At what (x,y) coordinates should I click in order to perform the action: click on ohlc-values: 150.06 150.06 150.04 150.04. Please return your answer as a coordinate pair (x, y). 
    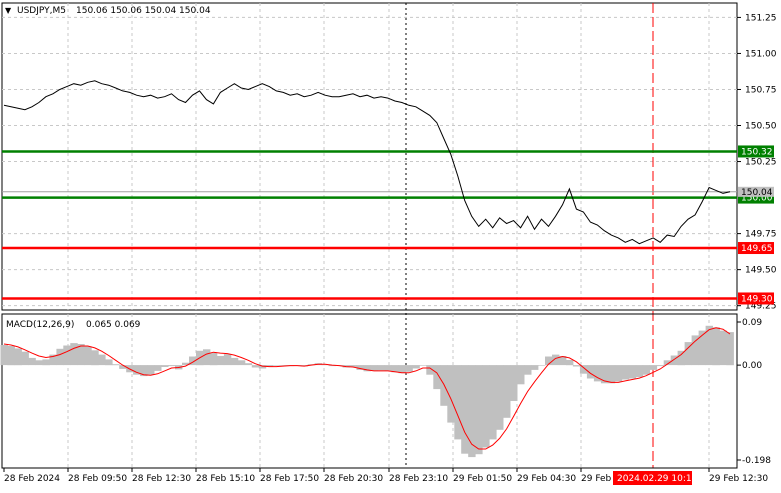
    Looking at the image, I should click on (143, 11).